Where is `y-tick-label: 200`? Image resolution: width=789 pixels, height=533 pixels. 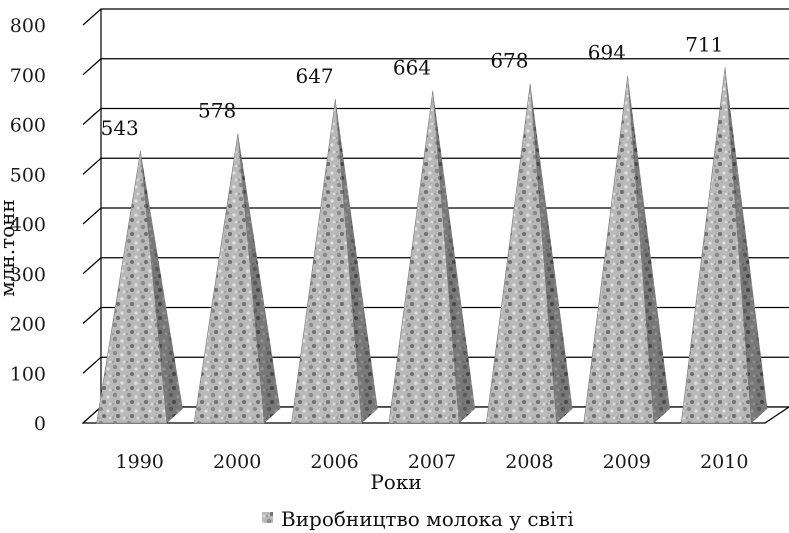 y-tick-label: 200 is located at coordinates (28, 325).